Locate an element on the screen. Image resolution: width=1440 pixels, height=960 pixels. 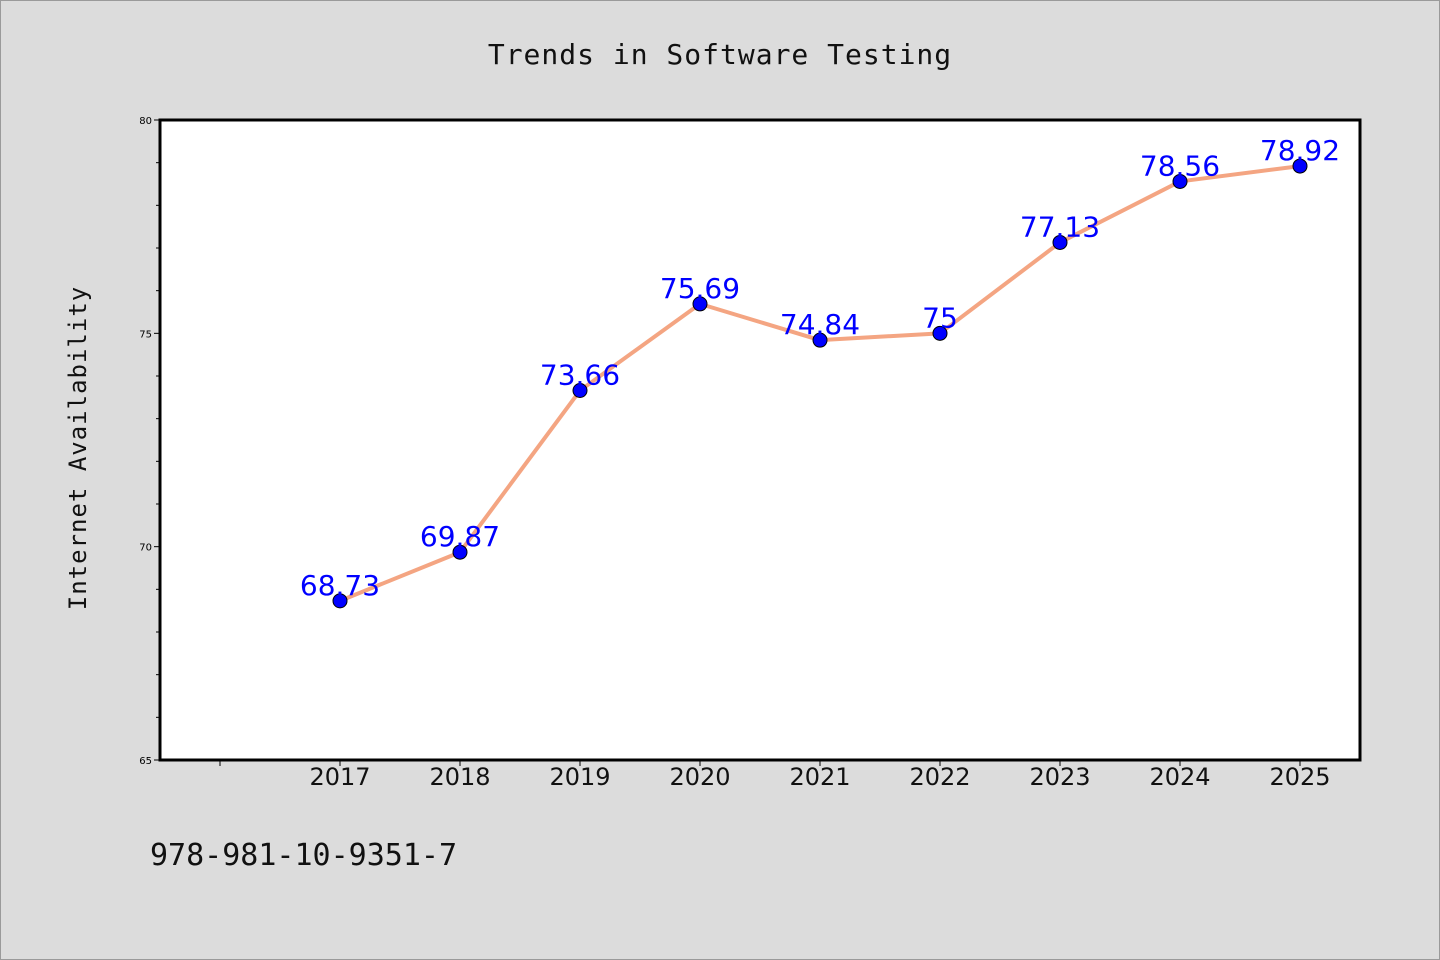
data-label: 75 is located at coordinates (940, 317).